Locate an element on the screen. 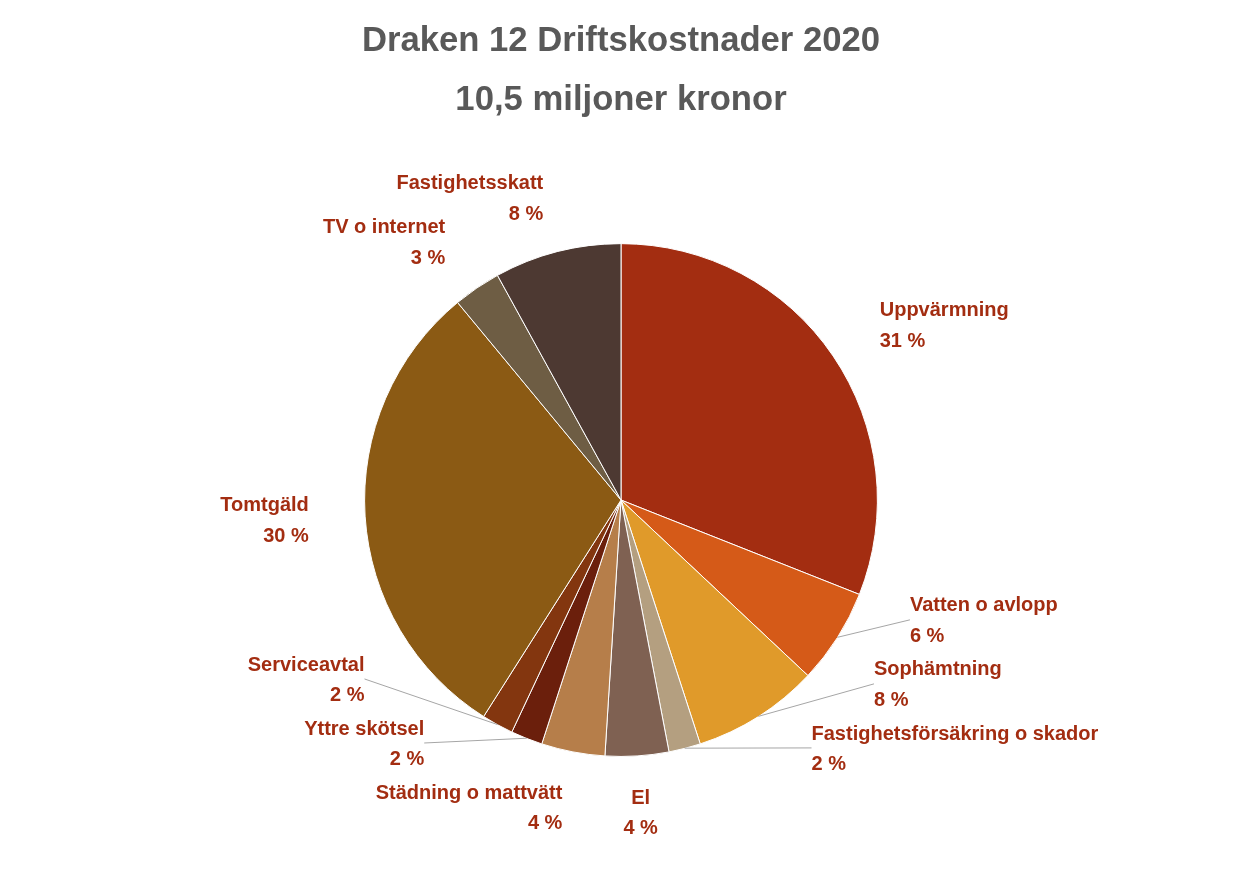 The height and width of the screenshot is (871, 1241). chart-title: Draken 12 Driftskostnader 2020 is located at coordinates (621, 38).